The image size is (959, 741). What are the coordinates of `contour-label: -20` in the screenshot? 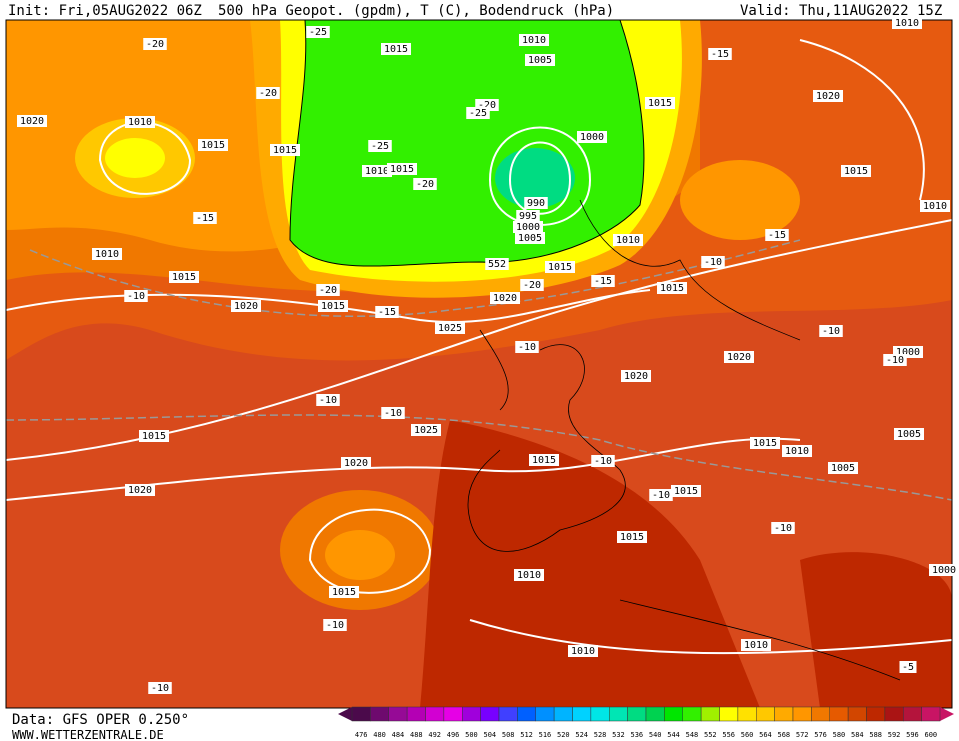 It's located at (487, 105).